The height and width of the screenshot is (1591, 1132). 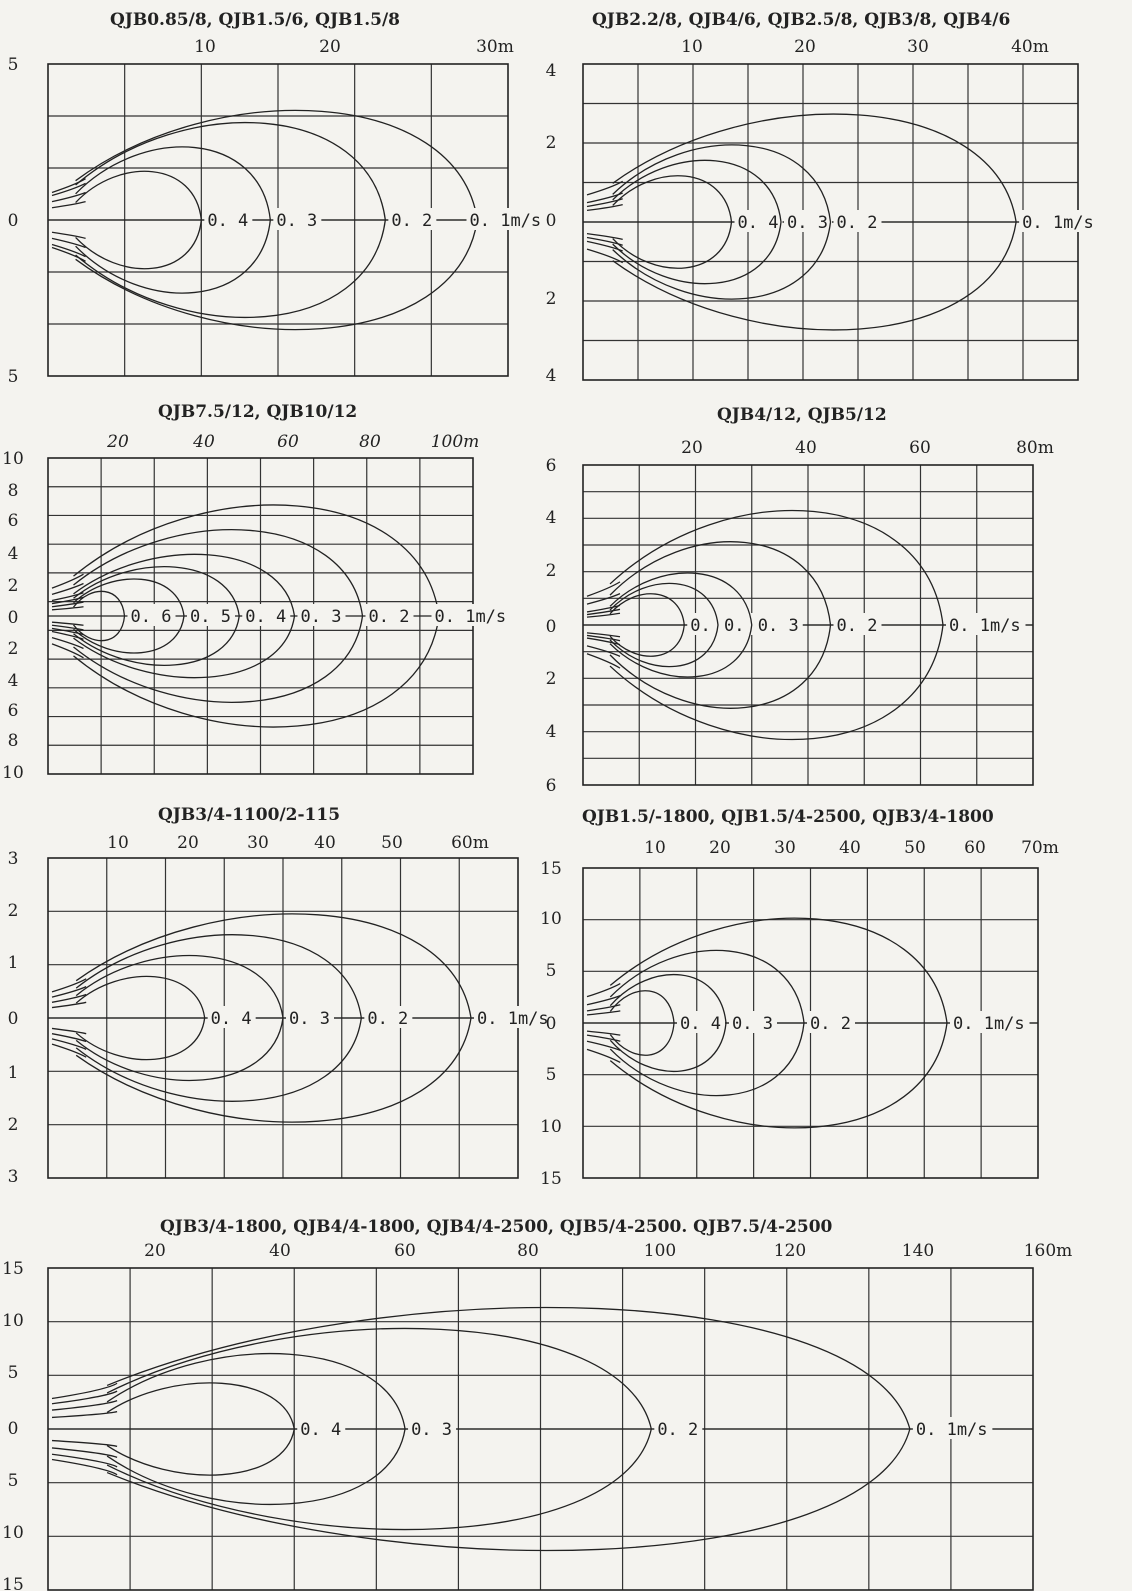 What do you see at coordinates (455, 442) in the screenshot?
I see `x-tick-label: 100m` at bounding box center [455, 442].